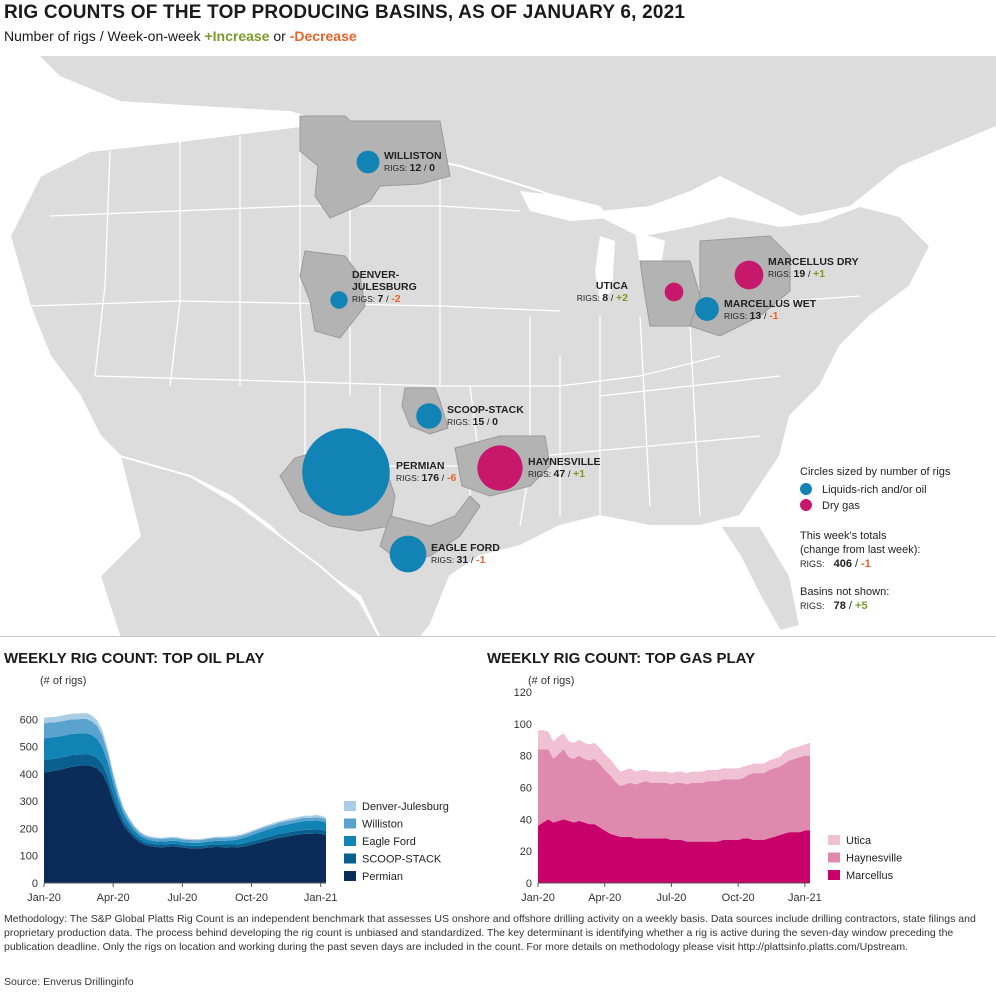 The image size is (996, 992). Describe the element at coordinates (870, 876) in the screenshot. I see `legend-label: Marcellus` at that location.